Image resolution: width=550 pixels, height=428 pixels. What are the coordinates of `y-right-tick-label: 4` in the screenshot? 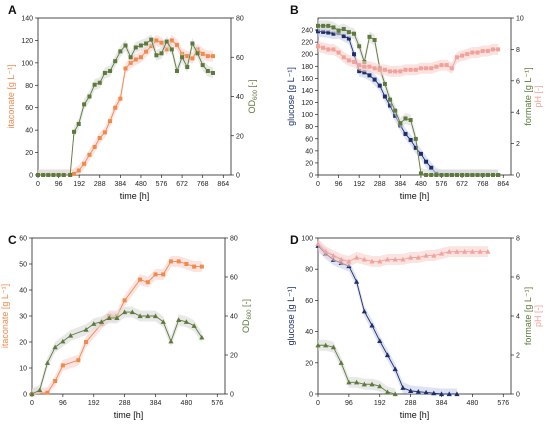 It's located at (518, 113).